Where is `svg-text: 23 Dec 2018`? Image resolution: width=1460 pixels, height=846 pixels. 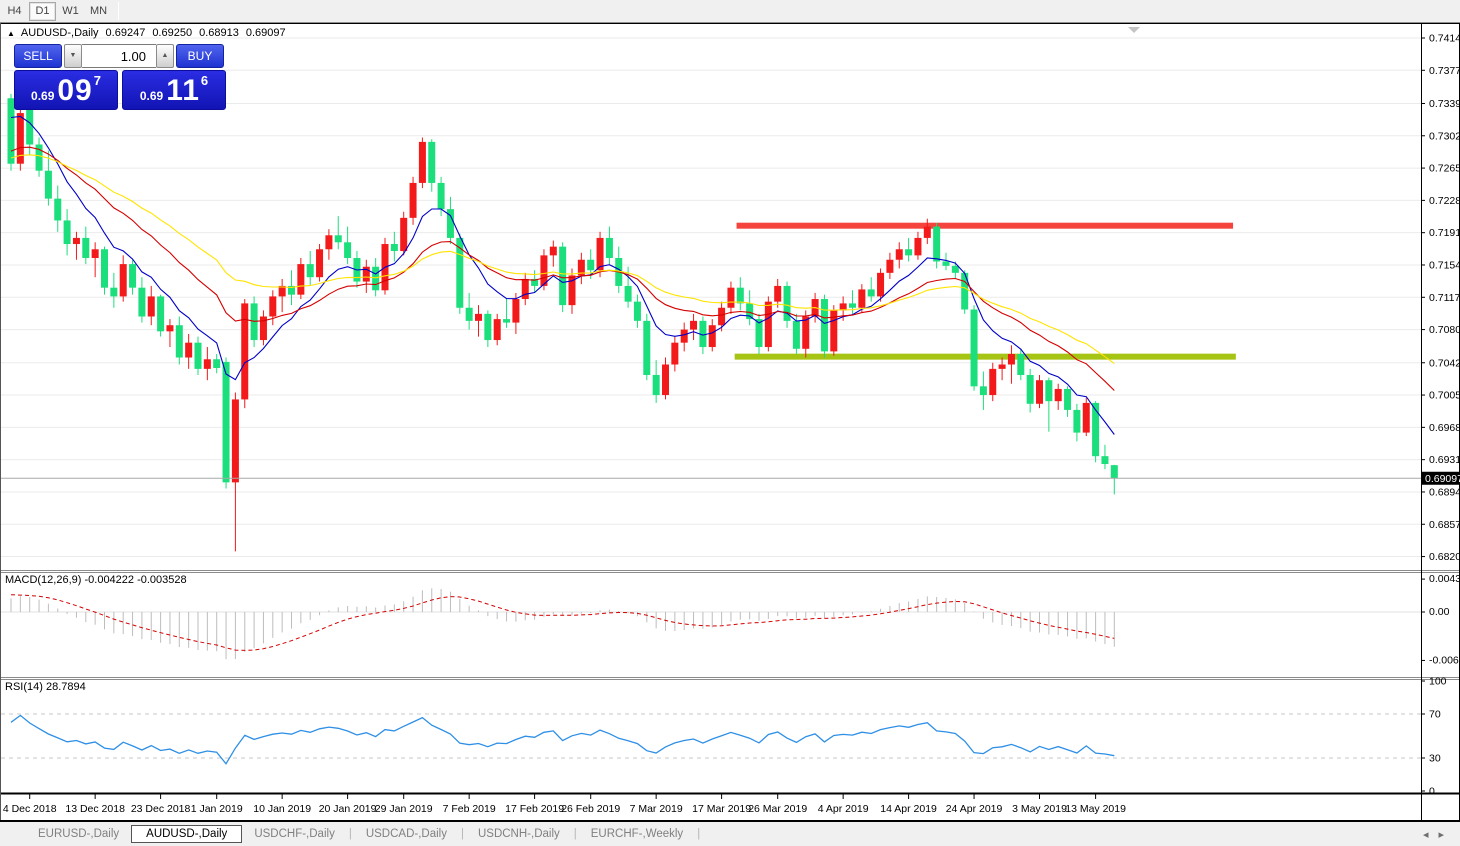 svg-text: 23 Dec 2018 is located at coordinates (161, 809).